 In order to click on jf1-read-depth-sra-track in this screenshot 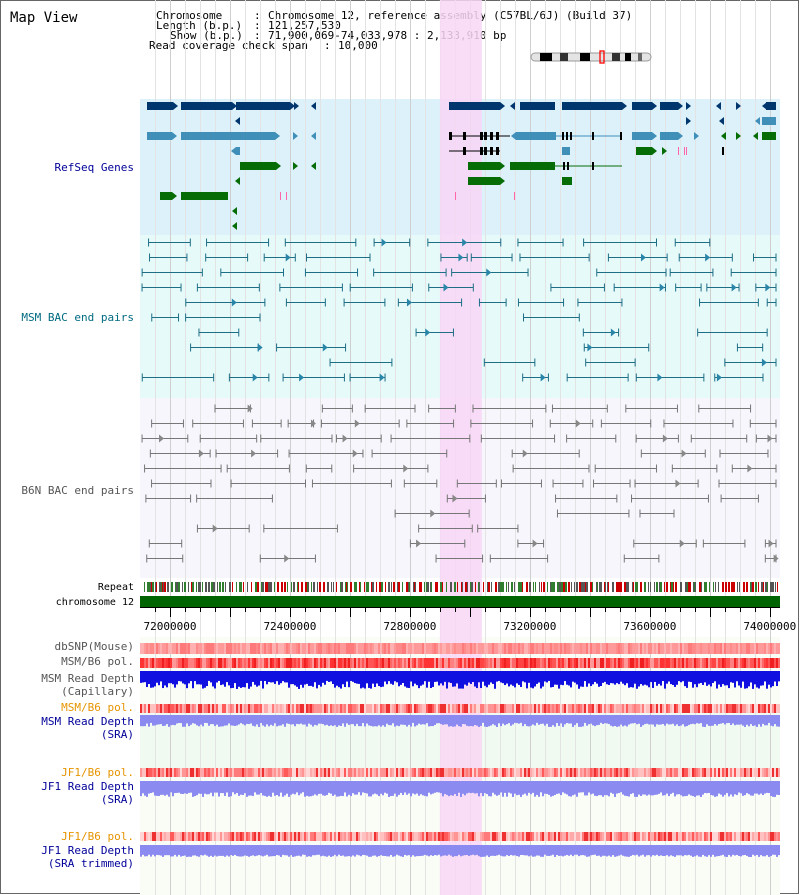, I will do `click(460, 789)`.